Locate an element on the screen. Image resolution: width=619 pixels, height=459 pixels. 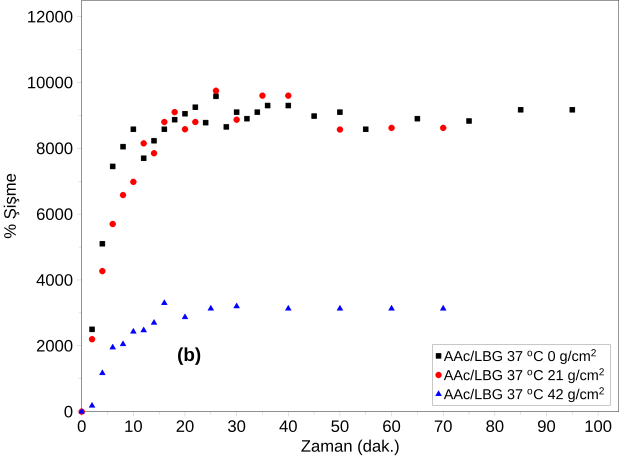
x-tick-label: 60 is located at coordinates (391, 426).